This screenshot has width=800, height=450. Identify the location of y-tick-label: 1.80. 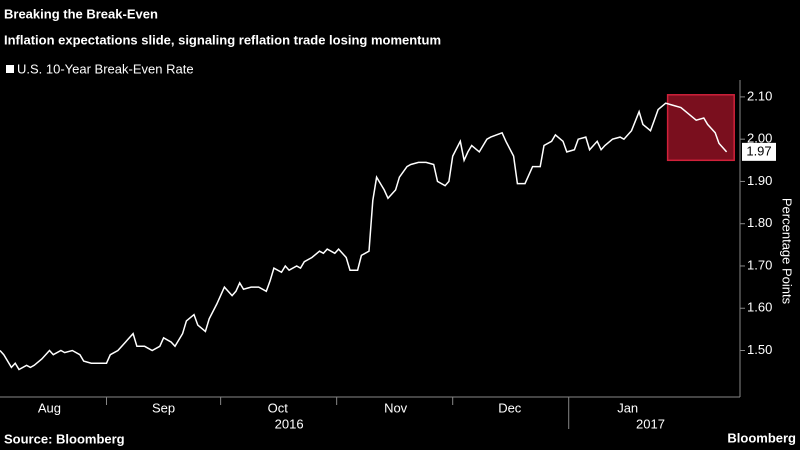
(759, 222).